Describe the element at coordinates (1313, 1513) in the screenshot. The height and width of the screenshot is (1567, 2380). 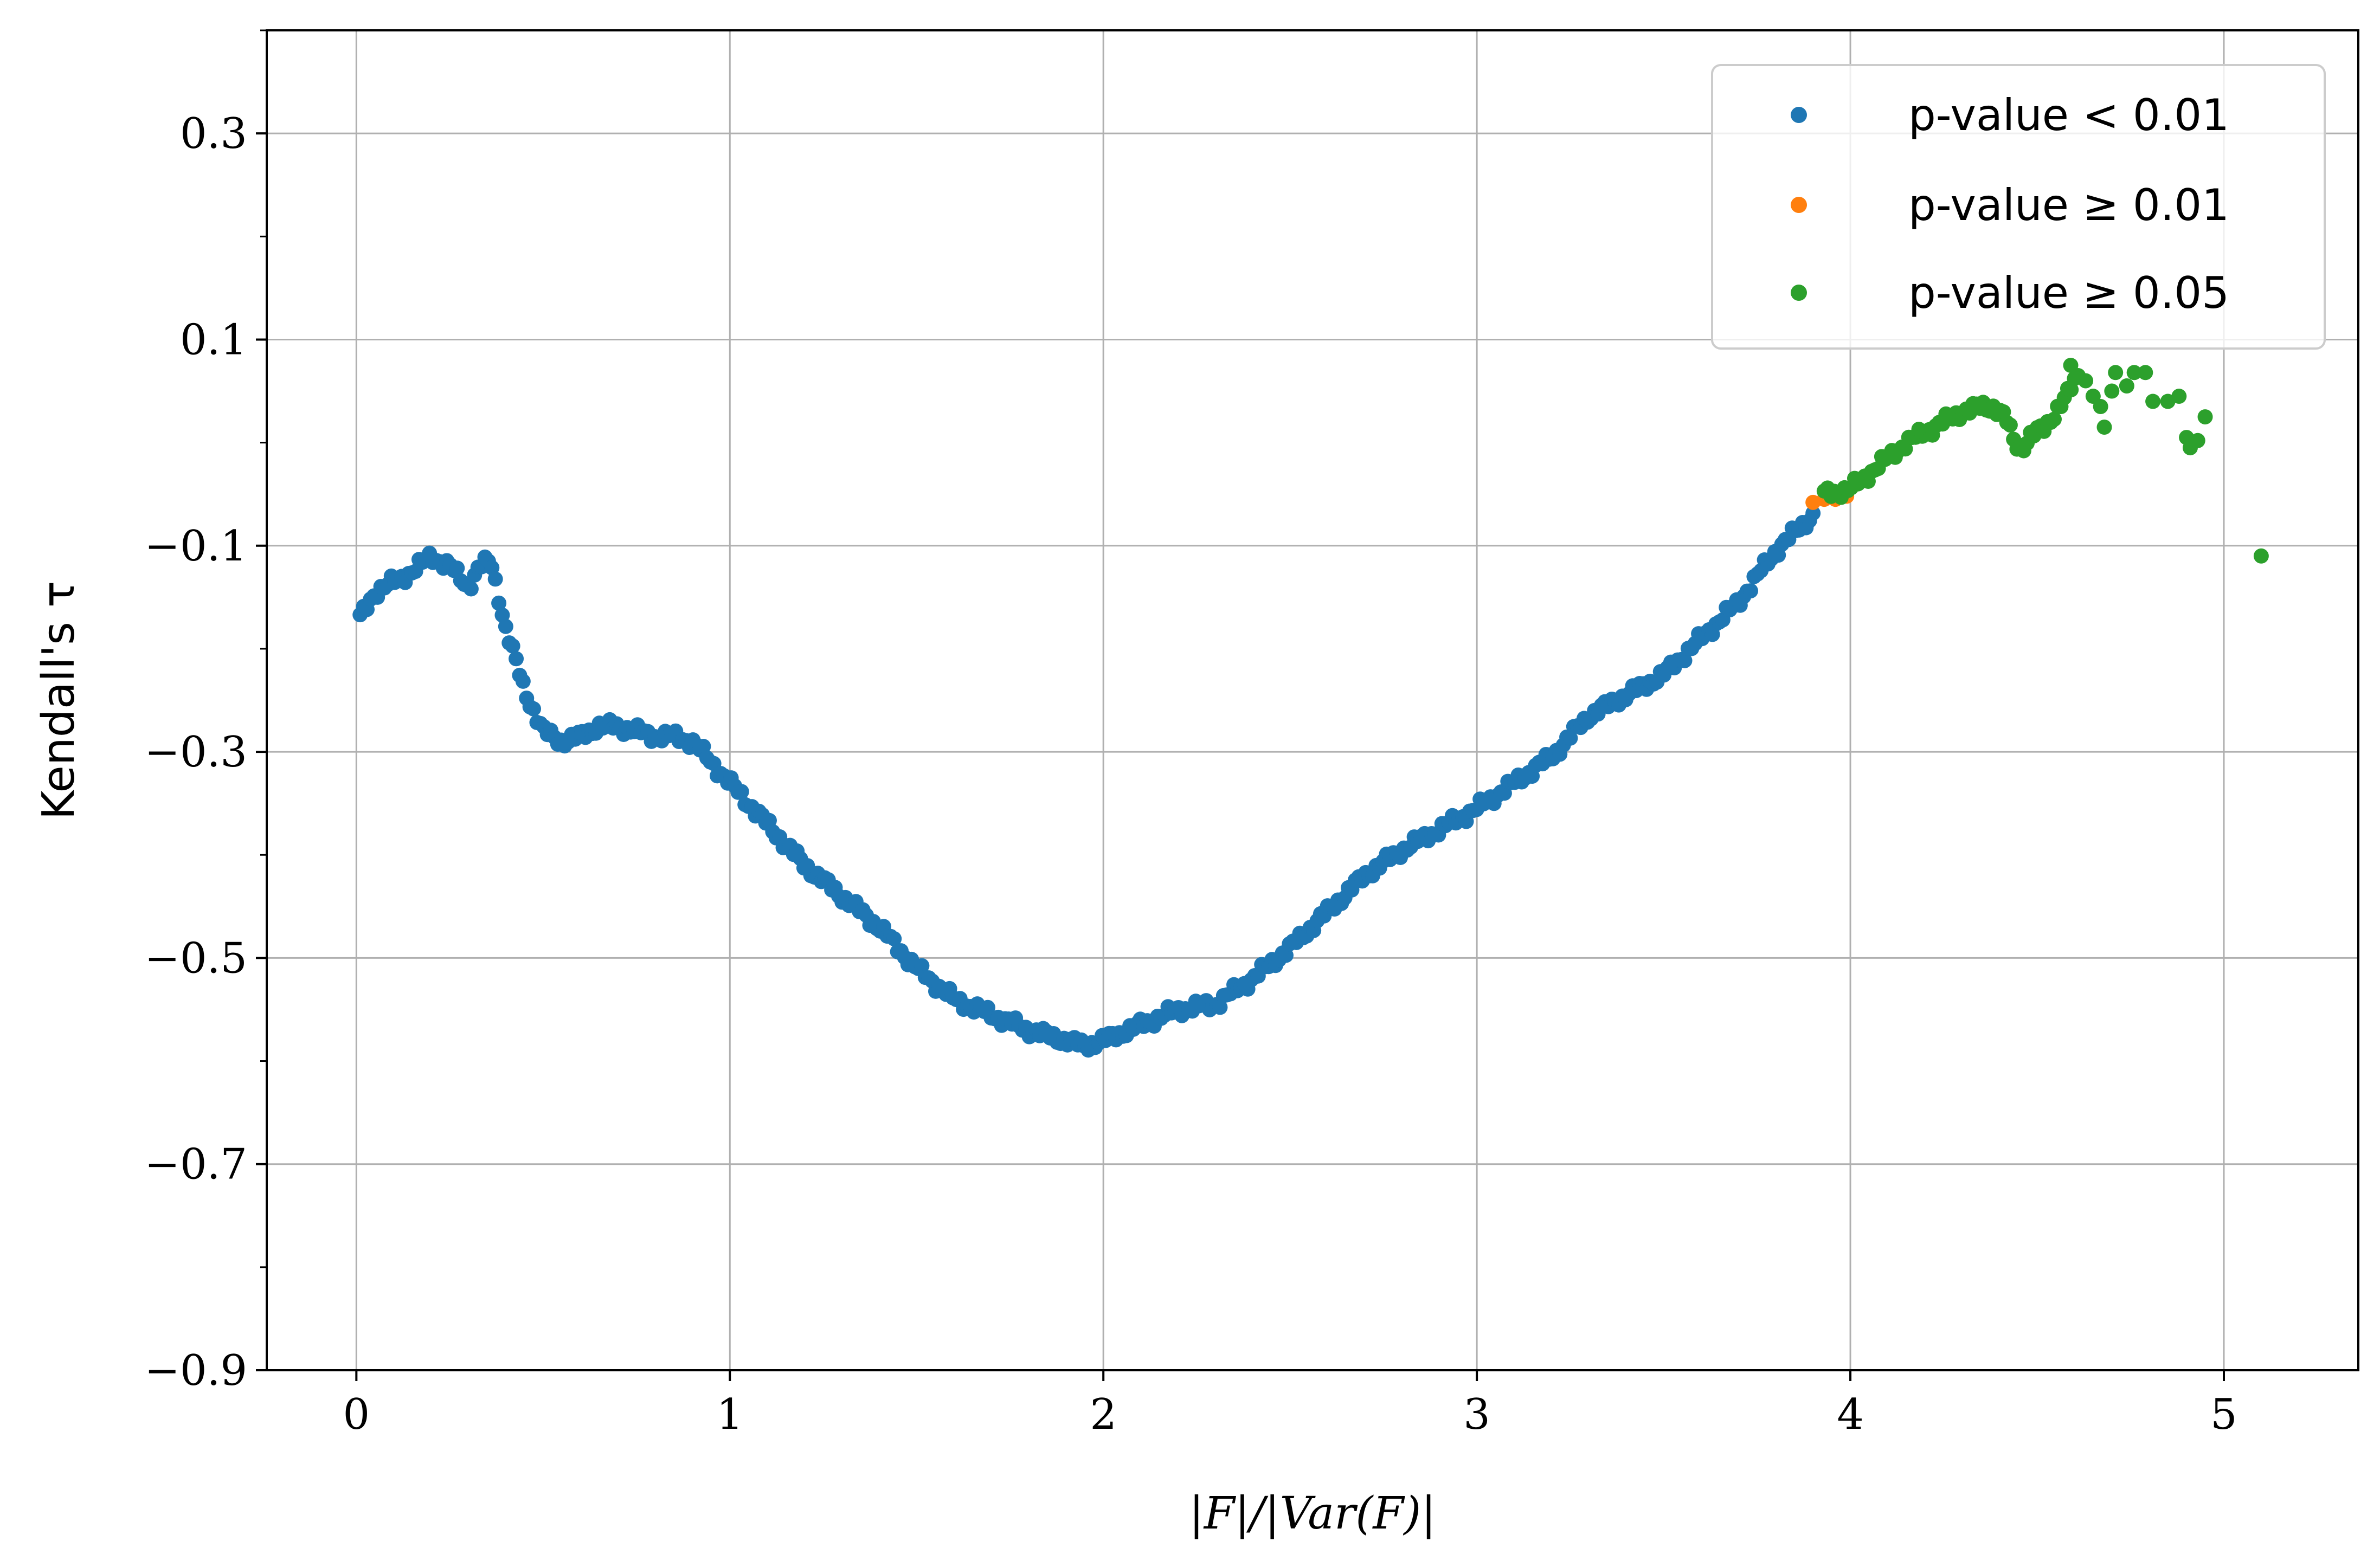
I see `x-axis-title: |F|/|Var(F)|` at that location.